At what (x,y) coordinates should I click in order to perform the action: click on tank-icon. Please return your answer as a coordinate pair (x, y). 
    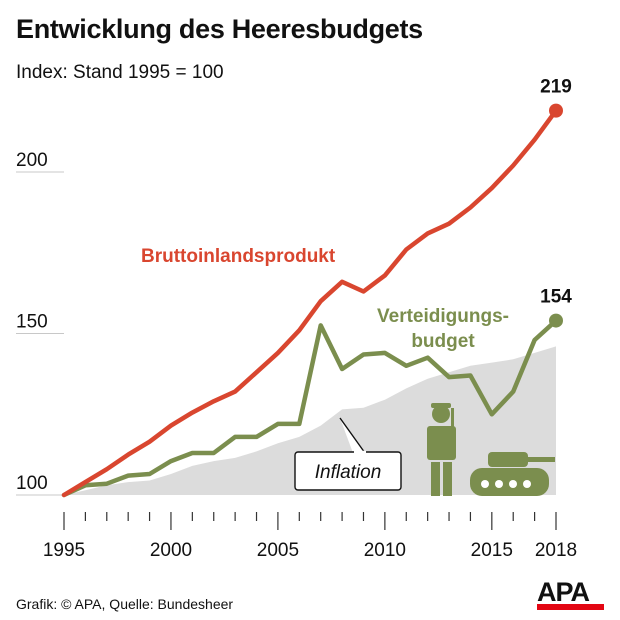
    Looking at the image, I should click on (512, 474).